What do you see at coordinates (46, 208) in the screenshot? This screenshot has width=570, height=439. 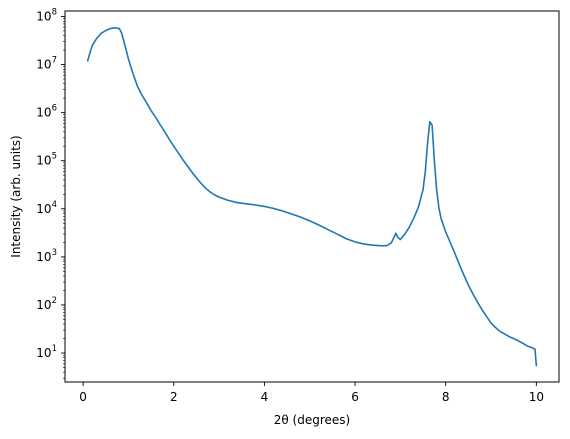 I see `y-tick-label: 10⁴` at bounding box center [46, 208].